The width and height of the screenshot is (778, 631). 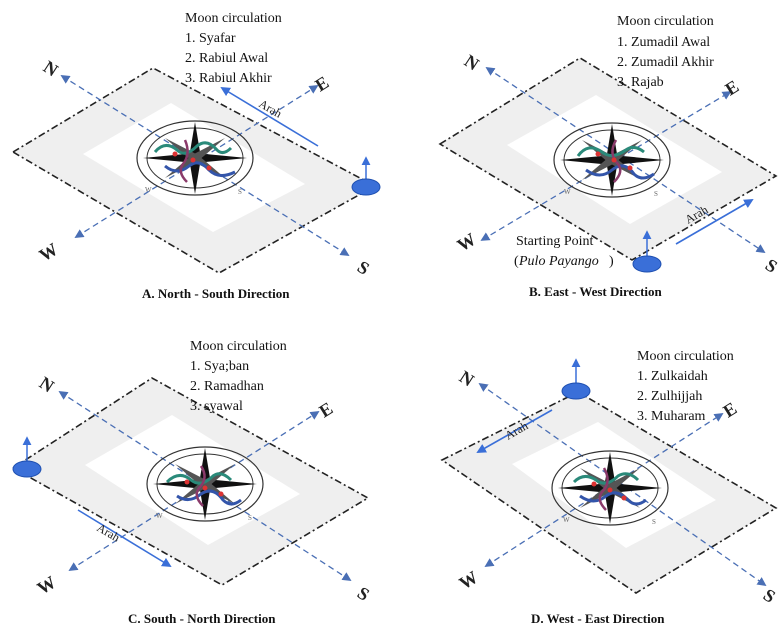 What do you see at coordinates (665, 62) in the screenshot?
I see `month-item: 2. Zumadil Akhir` at bounding box center [665, 62].